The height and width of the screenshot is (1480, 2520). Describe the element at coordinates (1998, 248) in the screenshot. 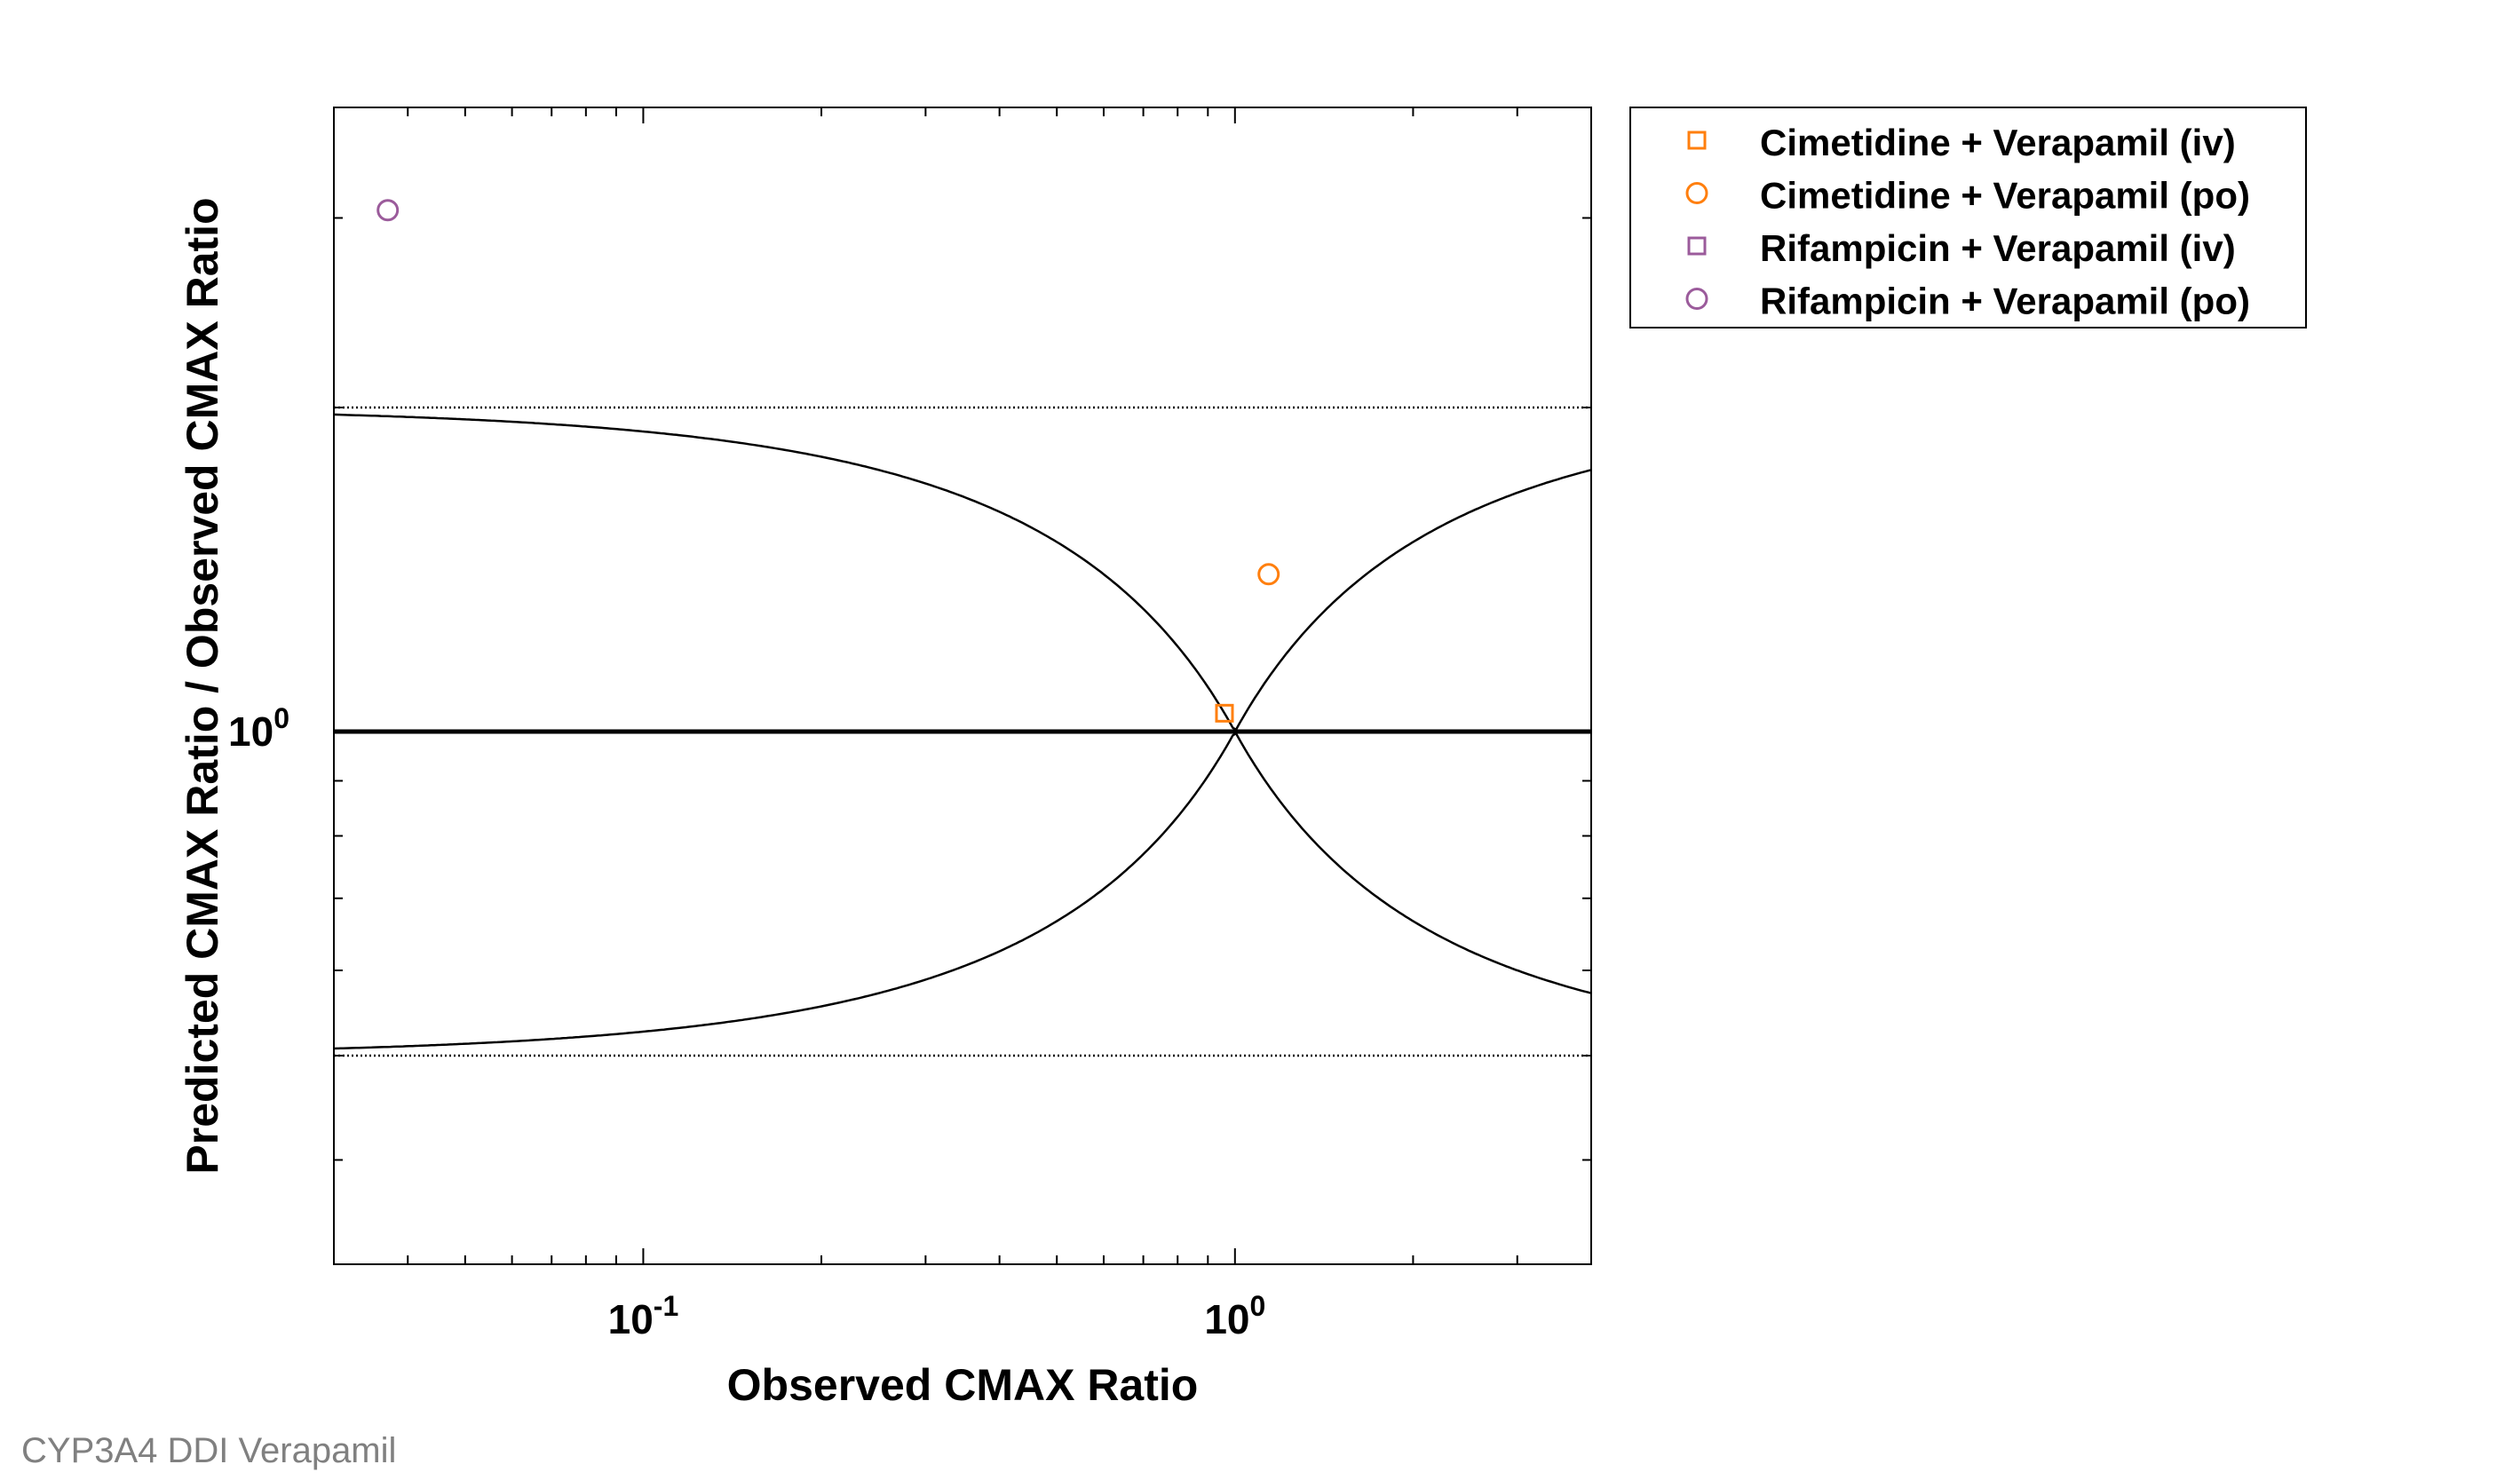

I see `legend-entry-label: Rifampicin + Verapamil (iv)` at that location.